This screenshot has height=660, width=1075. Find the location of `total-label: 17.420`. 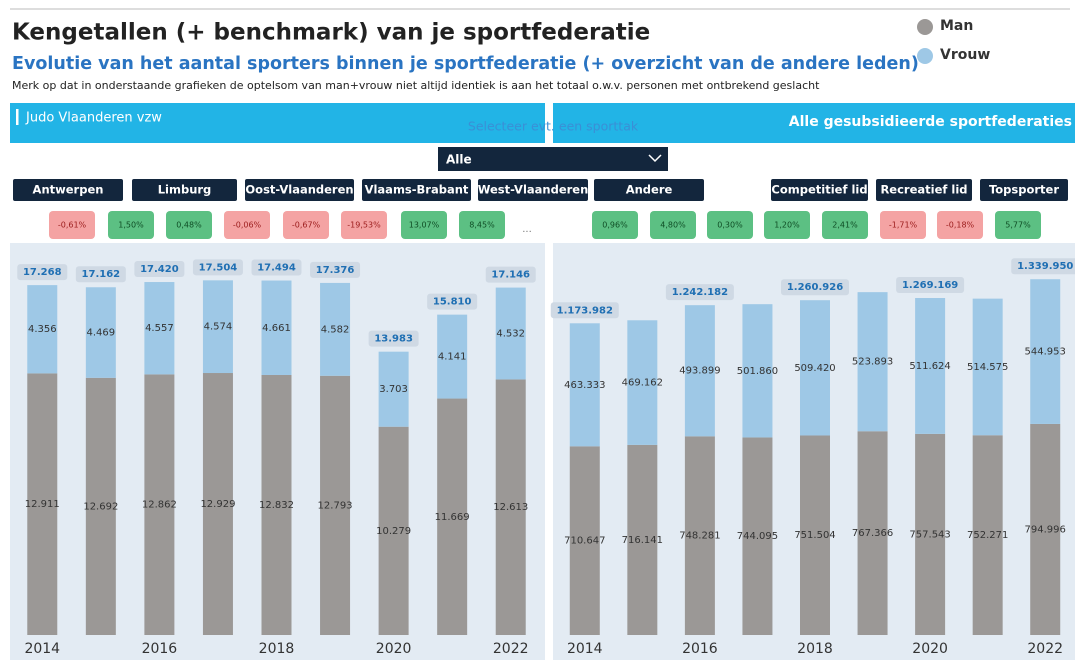

total-label: 17.420 is located at coordinates (159, 269).